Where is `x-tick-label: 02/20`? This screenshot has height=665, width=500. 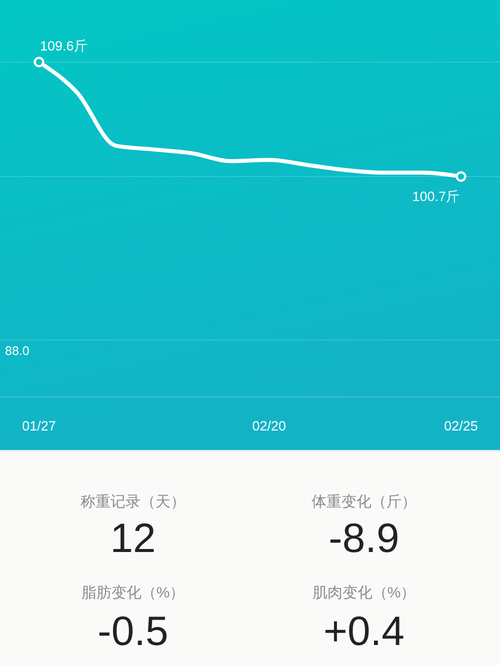 x-tick-label: 02/20 is located at coordinates (269, 426).